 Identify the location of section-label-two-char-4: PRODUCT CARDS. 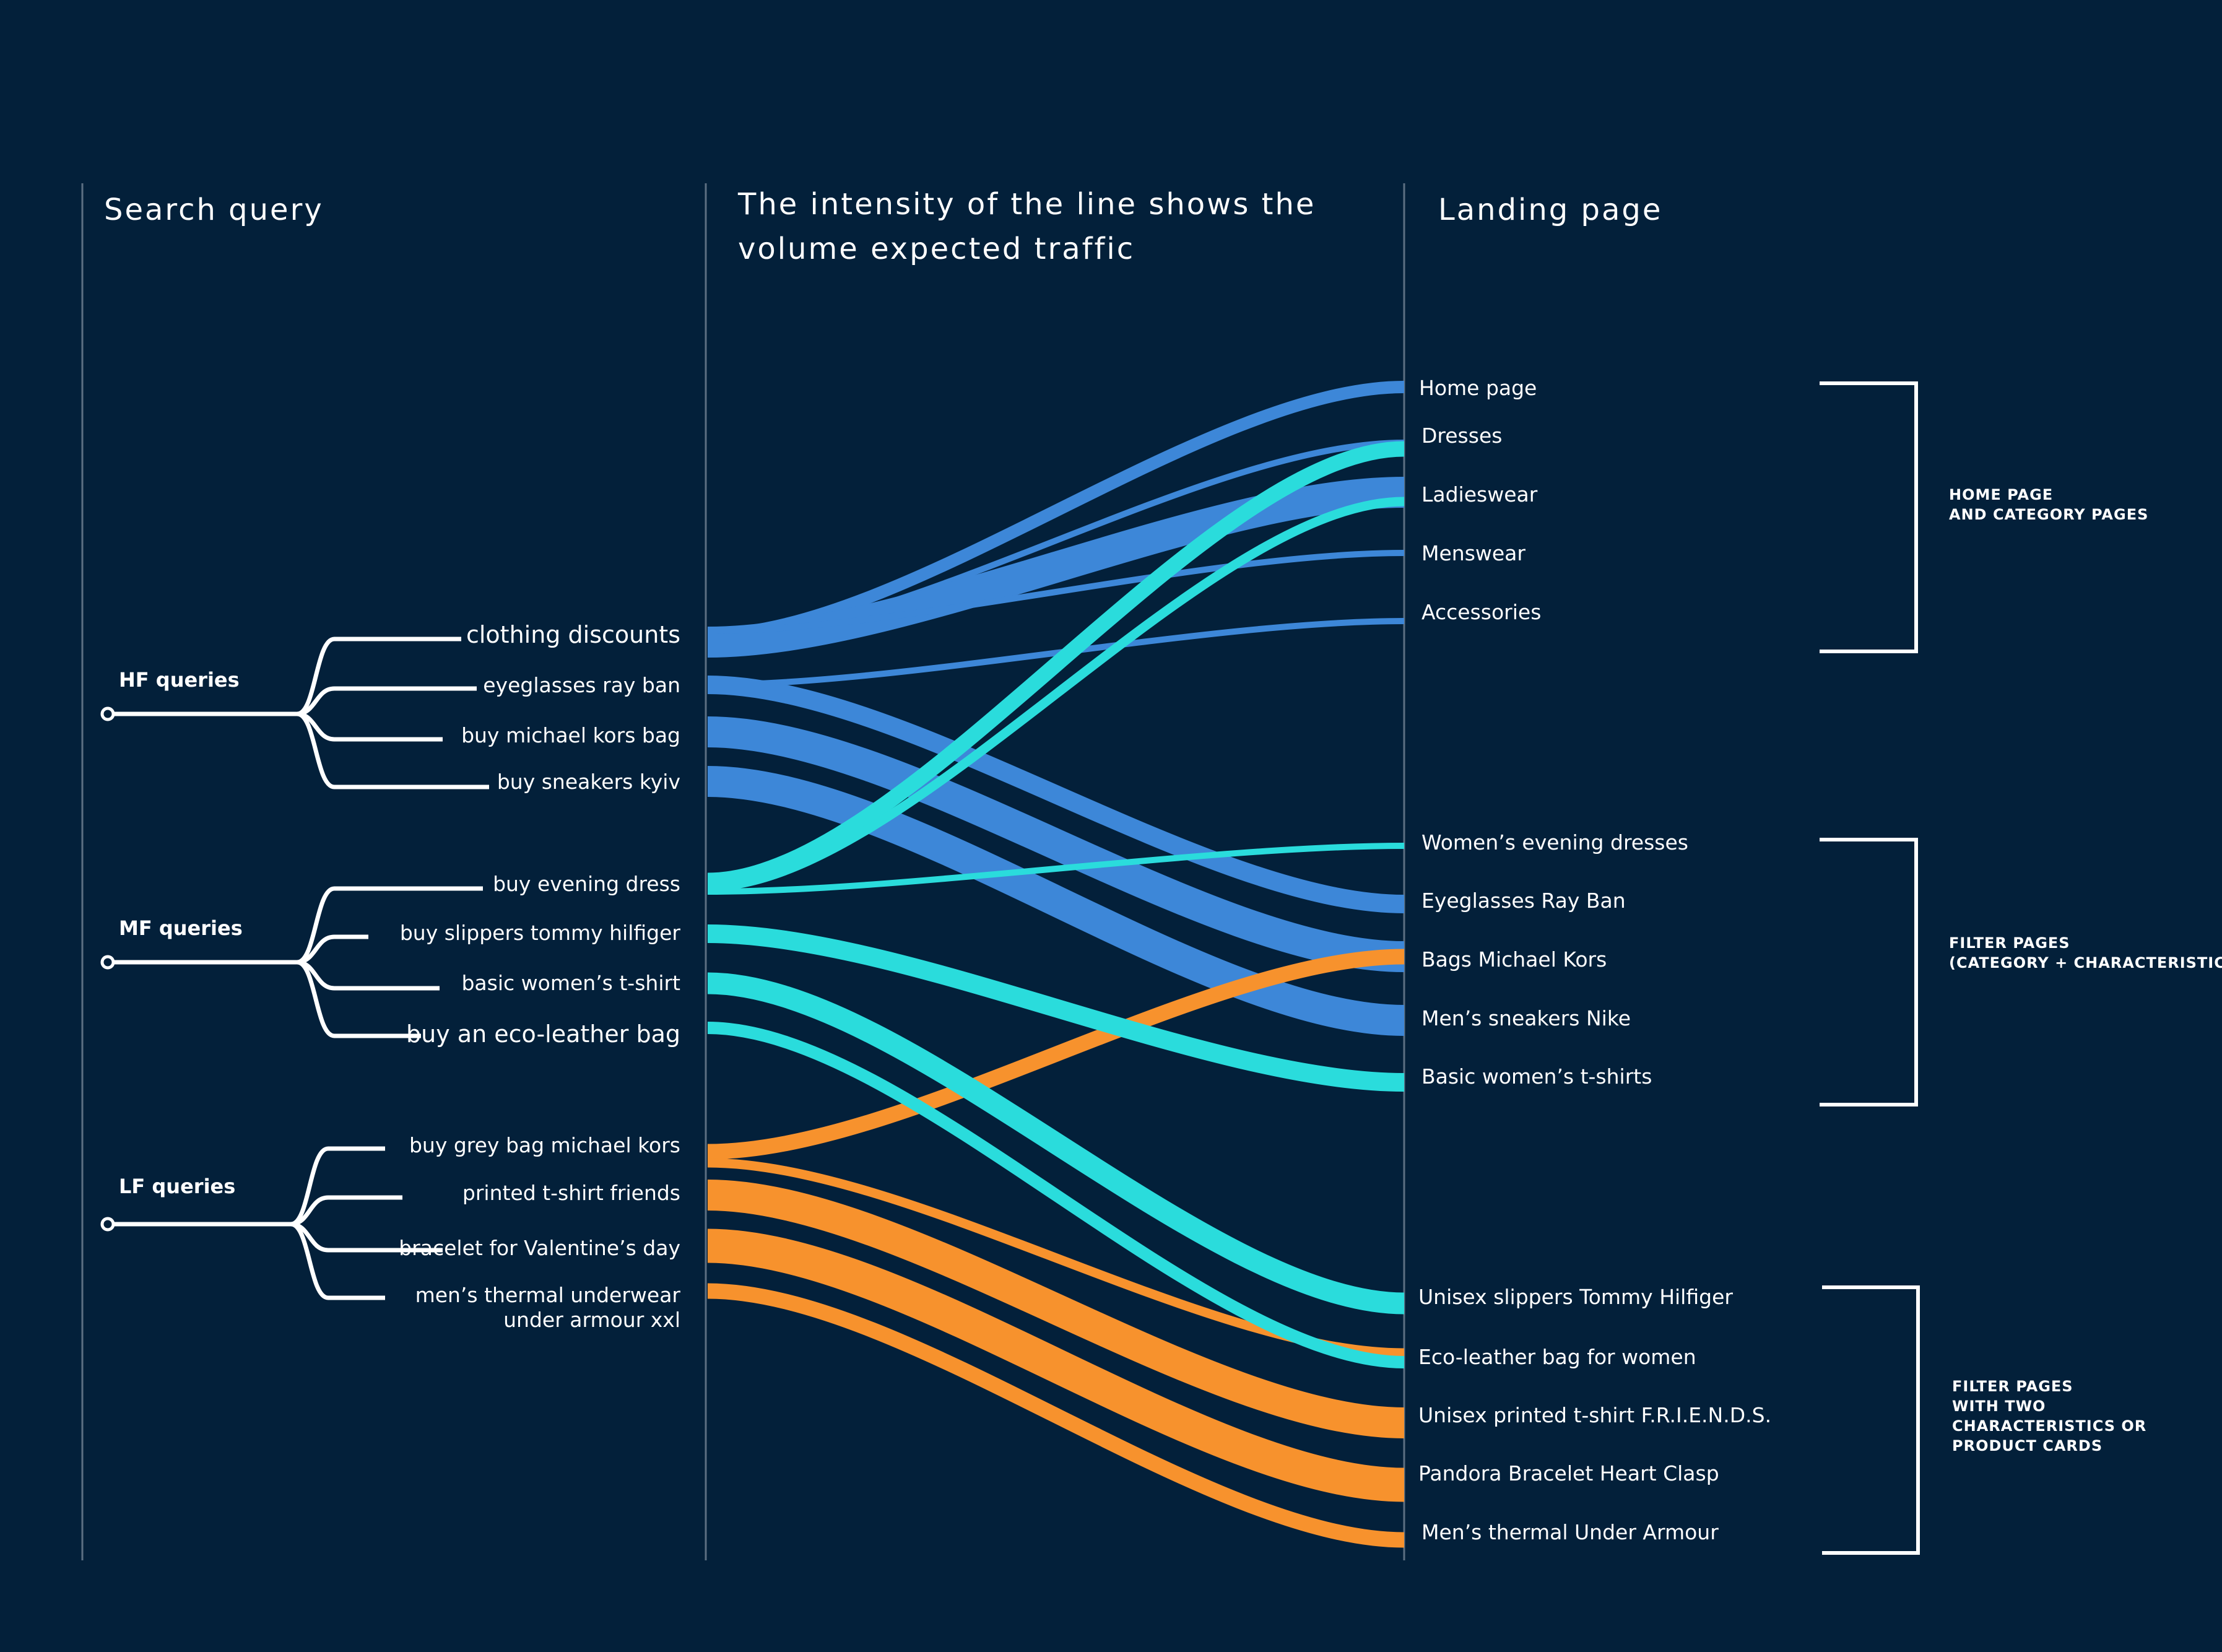
(2027, 1445).